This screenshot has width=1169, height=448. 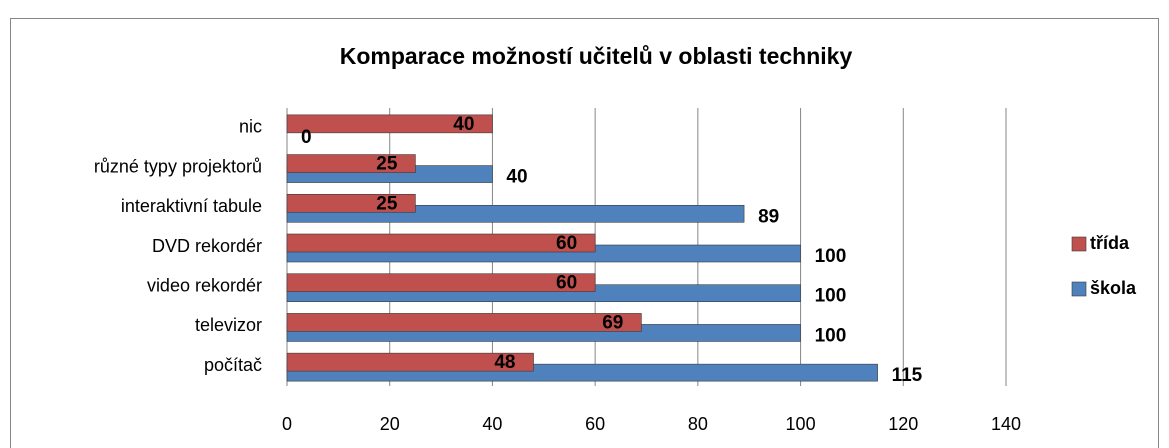 I want to click on data-label: 89, so click(x=768, y=216).